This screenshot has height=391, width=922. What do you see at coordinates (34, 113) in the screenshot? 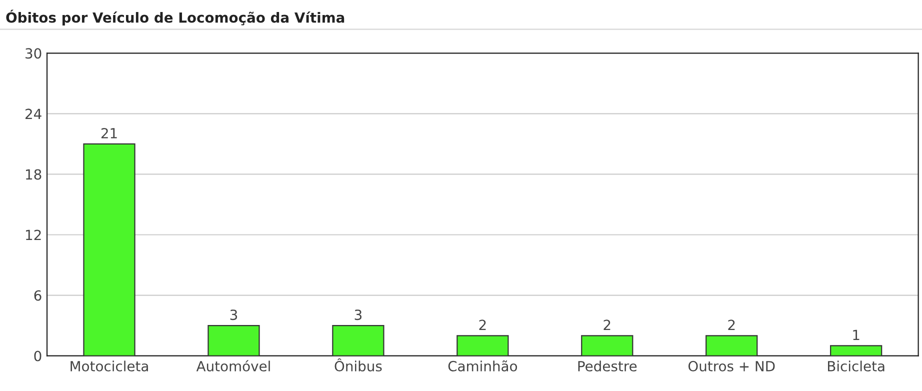
I see `y-tick-label: 24` at bounding box center [34, 113].